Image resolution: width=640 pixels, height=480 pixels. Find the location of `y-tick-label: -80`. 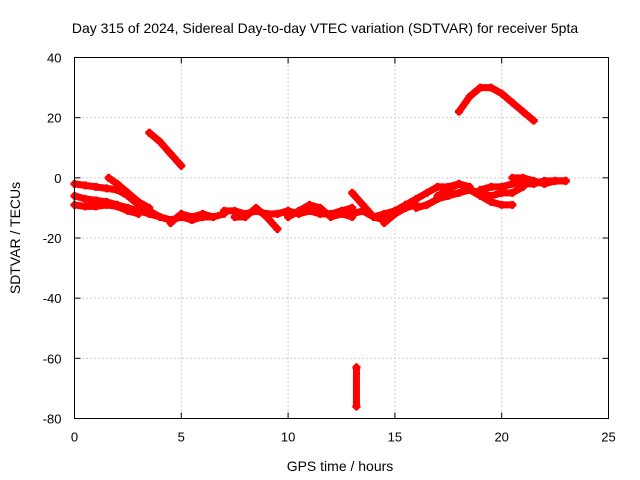

y-tick-label: -80 is located at coordinates (52, 419).